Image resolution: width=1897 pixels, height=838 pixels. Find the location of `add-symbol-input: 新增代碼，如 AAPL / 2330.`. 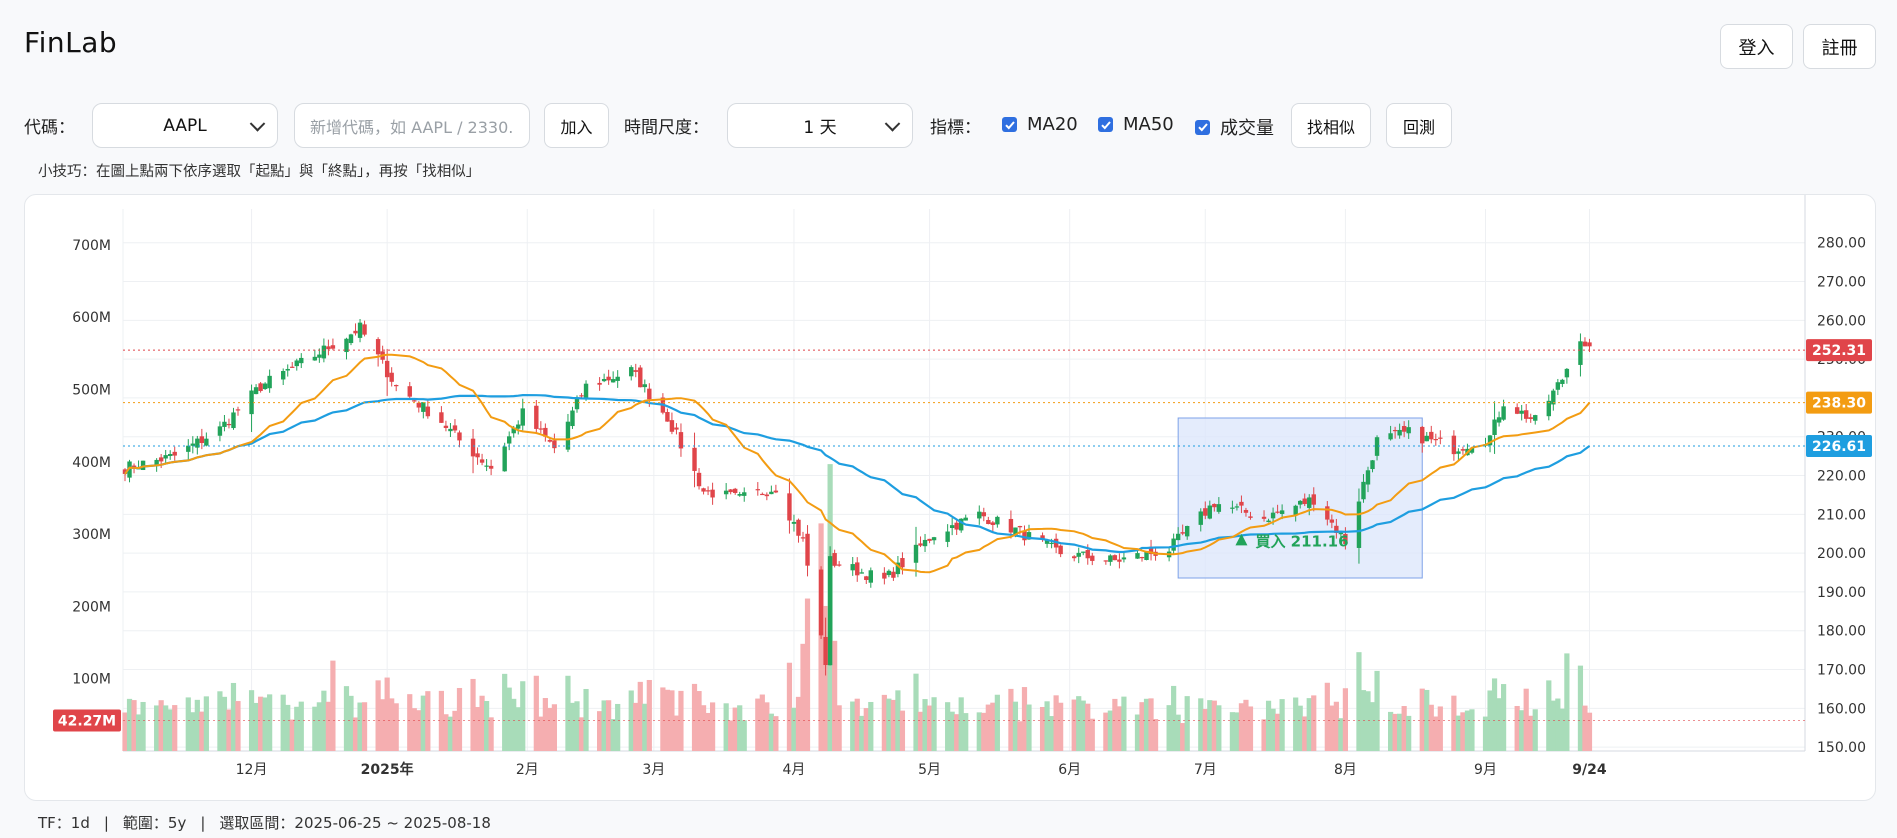

add-symbol-input: 新增代碼，如 AAPL / 2330. is located at coordinates (412, 125).